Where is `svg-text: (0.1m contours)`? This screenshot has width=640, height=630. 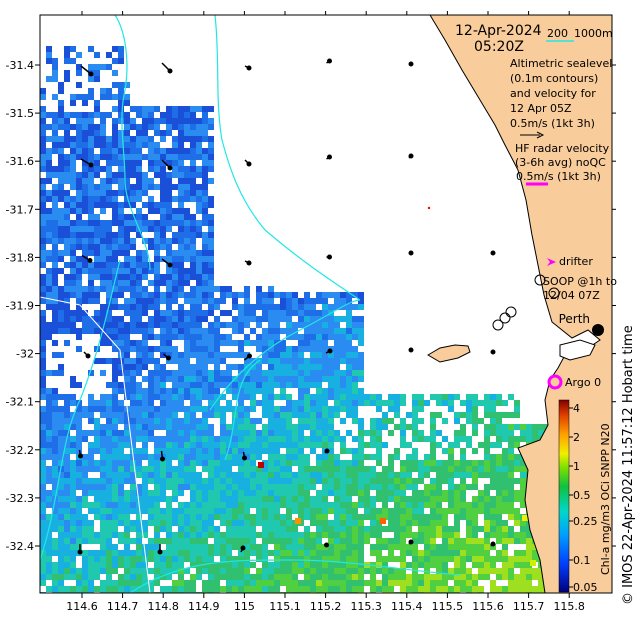 svg-text: (0.1m contours) is located at coordinates (554, 78).